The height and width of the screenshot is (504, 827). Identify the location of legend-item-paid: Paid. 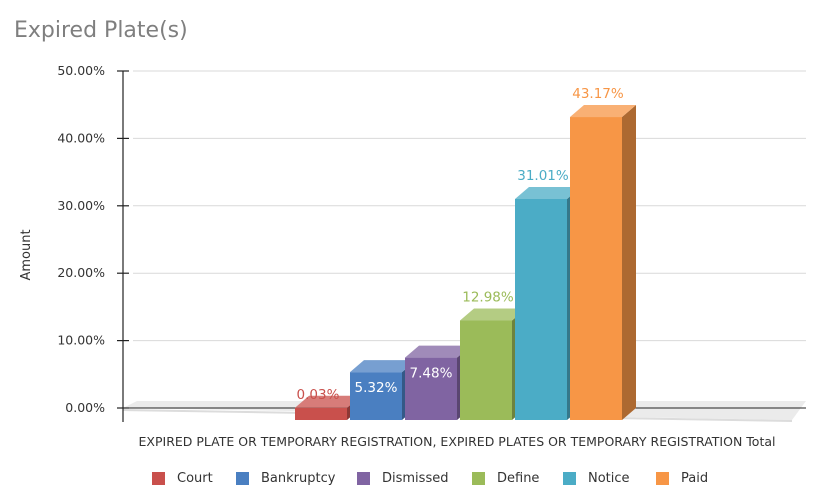
(682, 478).